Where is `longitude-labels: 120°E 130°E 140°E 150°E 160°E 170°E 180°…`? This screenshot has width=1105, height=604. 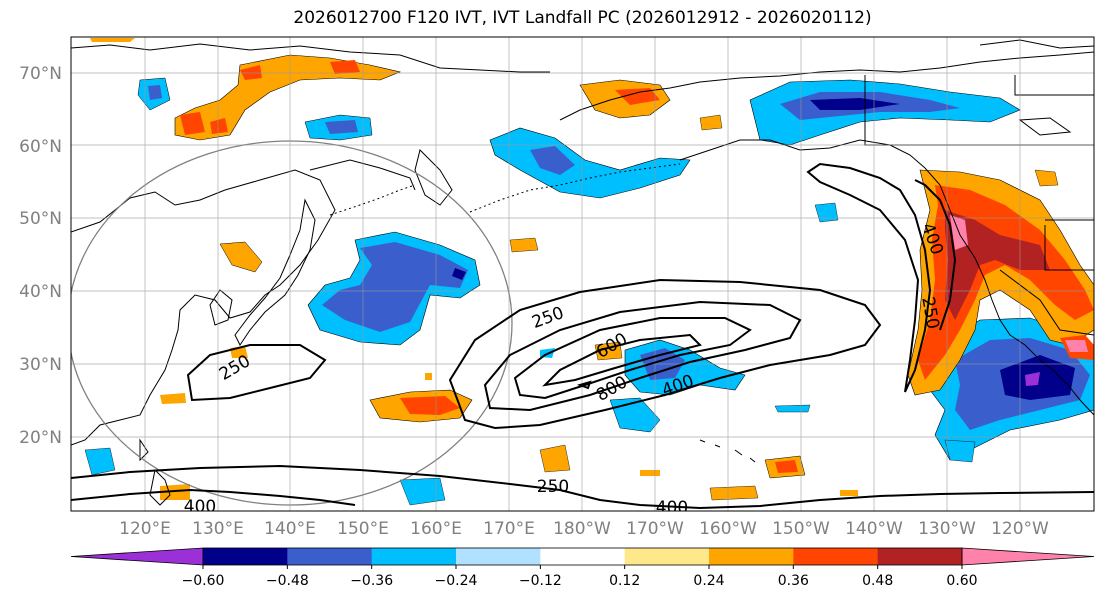
longitude-labels: 120°E 130°E 140°E 150°E 160°E 170°E 180°… is located at coordinates (584, 529).